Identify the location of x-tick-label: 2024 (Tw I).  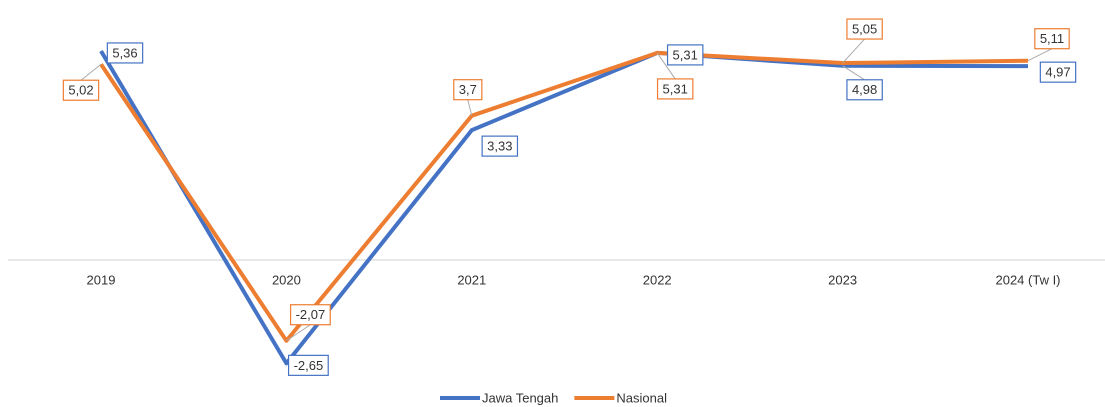
(1027, 279).